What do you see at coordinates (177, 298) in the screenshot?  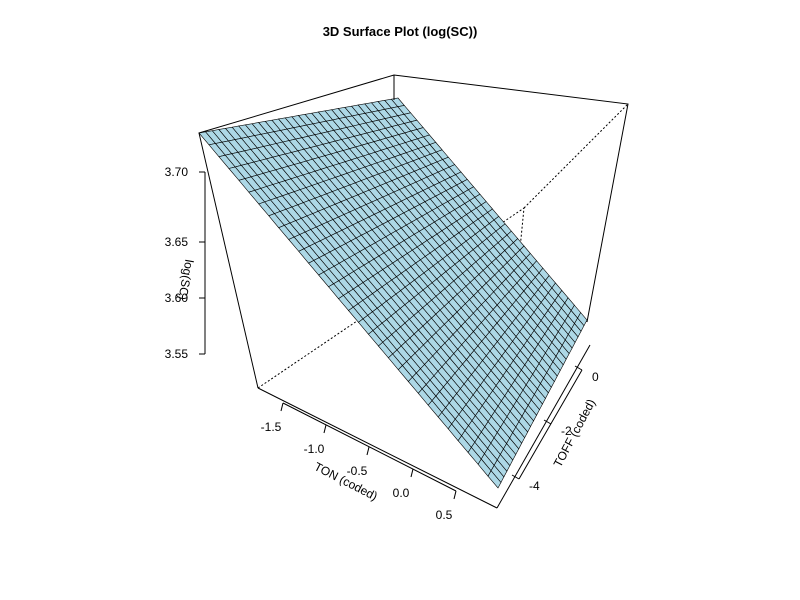 I see `z-tick-label: 3.60` at bounding box center [177, 298].